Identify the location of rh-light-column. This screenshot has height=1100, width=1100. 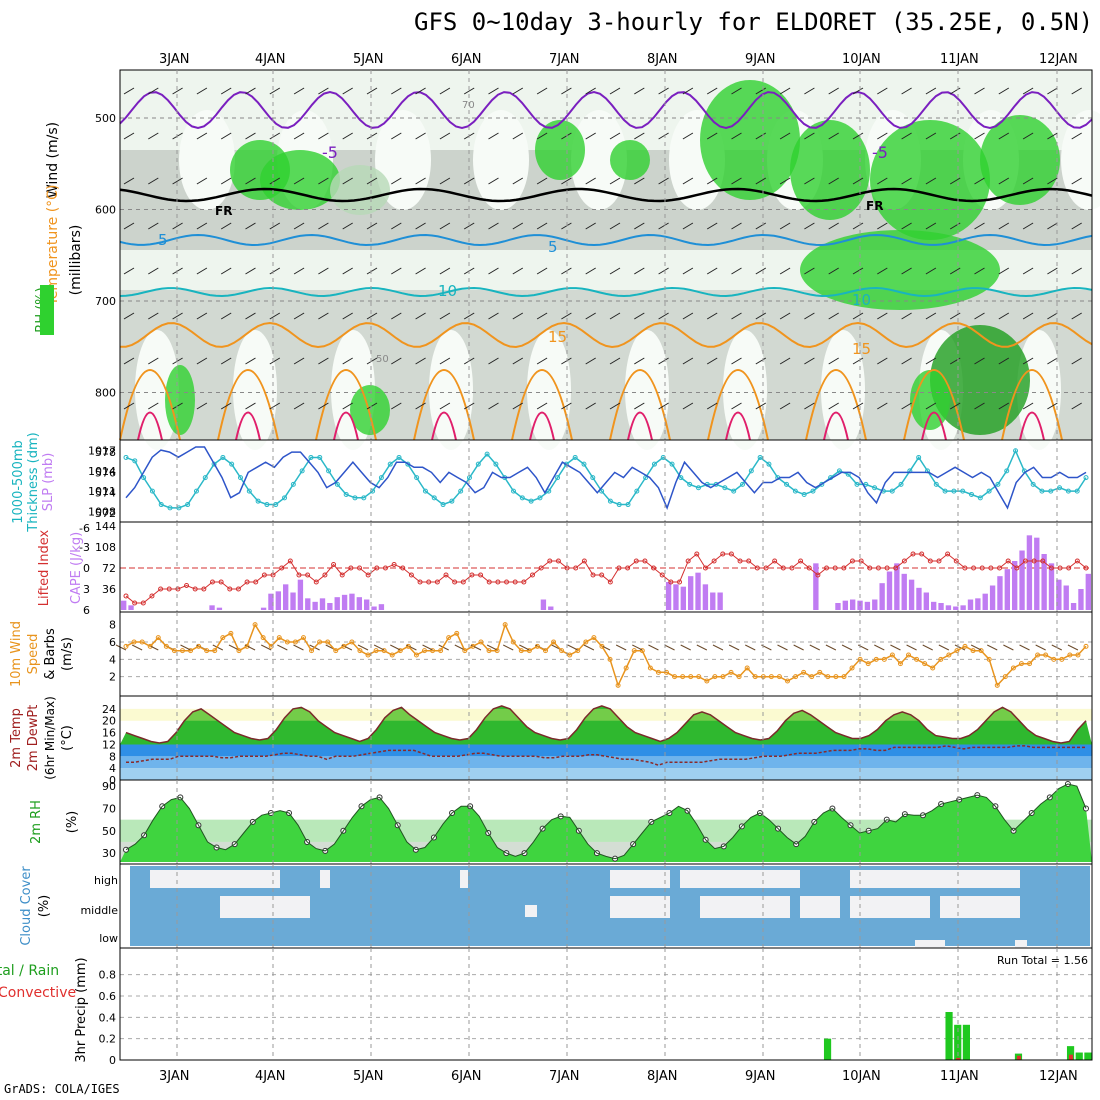
(647, 390).